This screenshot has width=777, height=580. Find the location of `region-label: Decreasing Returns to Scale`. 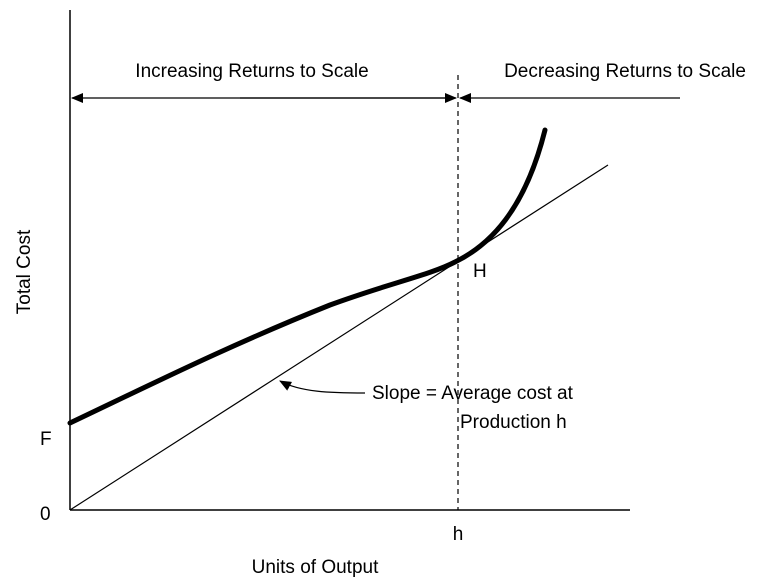

region-label: Decreasing Returns to Scale is located at coordinates (625, 71).